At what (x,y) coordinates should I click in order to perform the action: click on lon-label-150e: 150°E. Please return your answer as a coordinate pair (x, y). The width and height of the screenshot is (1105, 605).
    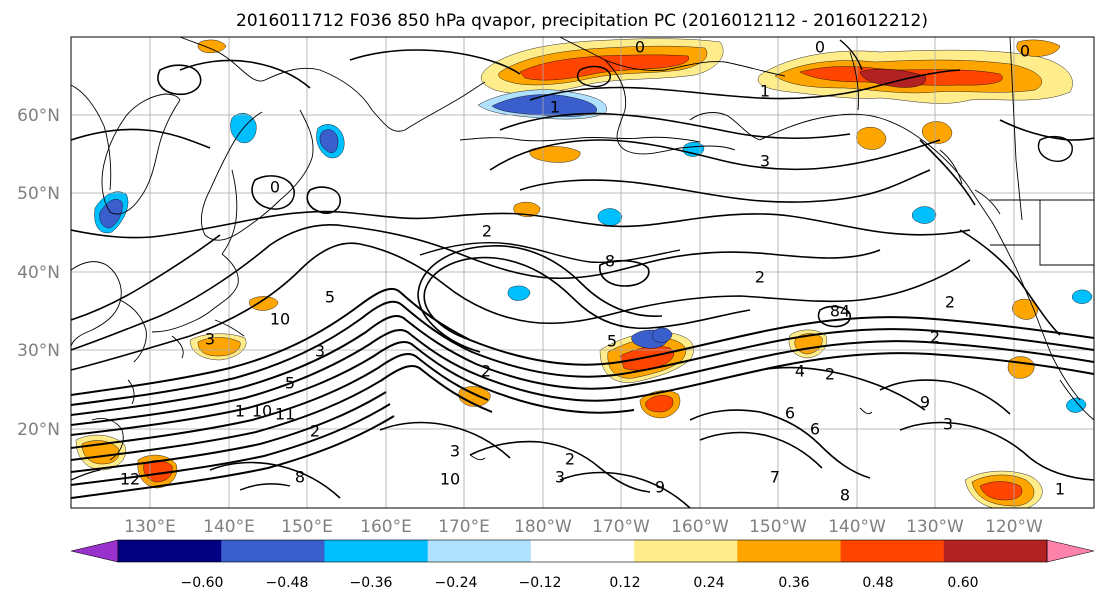
    Looking at the image, I should click on (307, 527).